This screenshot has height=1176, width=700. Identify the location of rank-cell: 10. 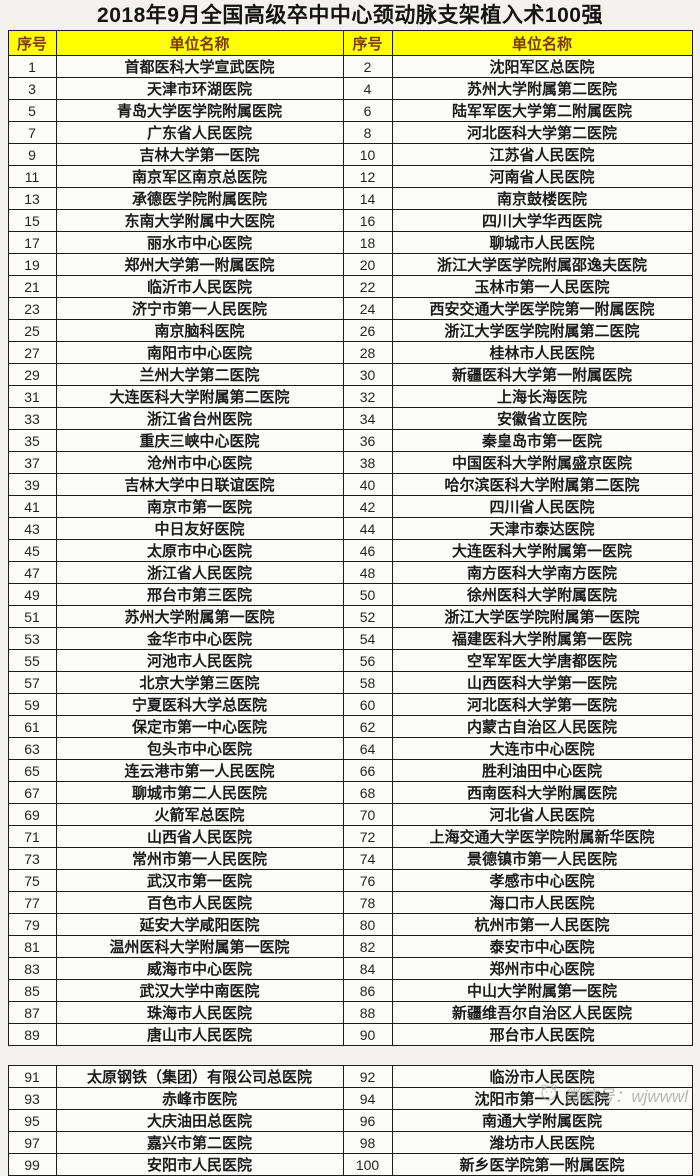
(367, 154).